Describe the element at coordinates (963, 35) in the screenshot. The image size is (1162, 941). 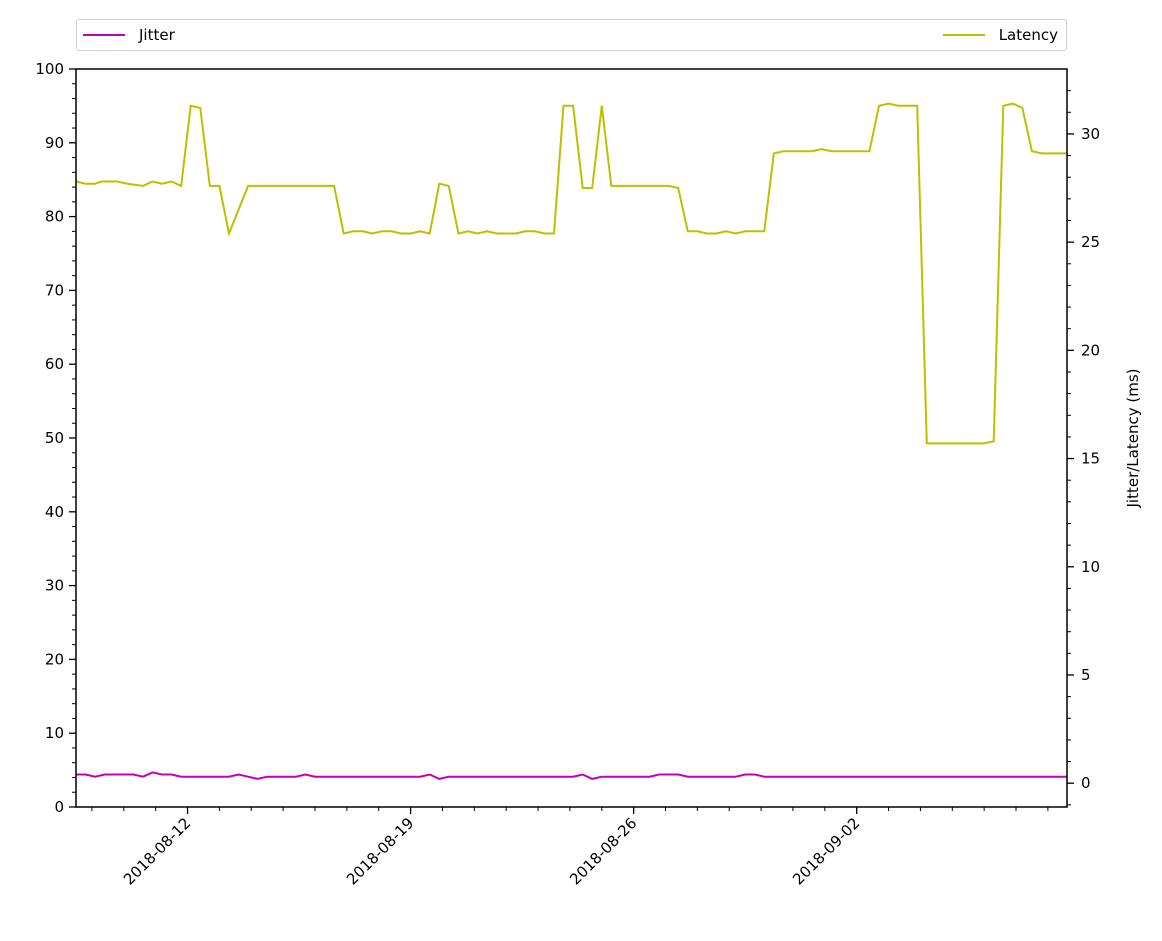
I see `legend-swatch-latency` at that location.